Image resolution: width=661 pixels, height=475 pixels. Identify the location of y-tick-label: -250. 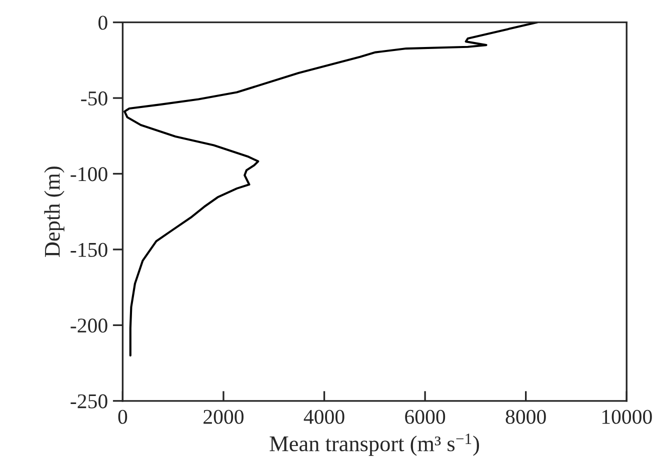
(89, 401).